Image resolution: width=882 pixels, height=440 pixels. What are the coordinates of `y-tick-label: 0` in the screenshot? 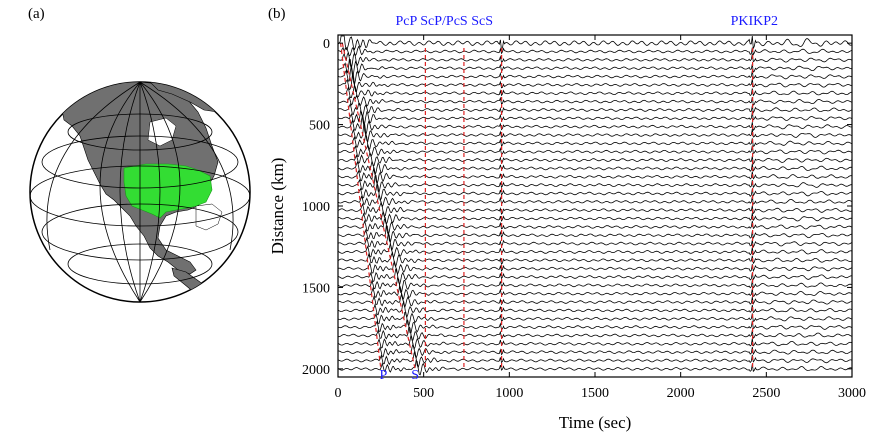 It's located at (326, 44).